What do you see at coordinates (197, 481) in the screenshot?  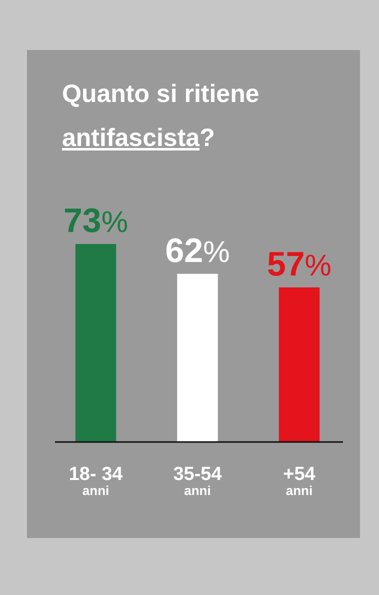 I see `x-tick-label: 35-54 anni` at bounding box center [197, 481].